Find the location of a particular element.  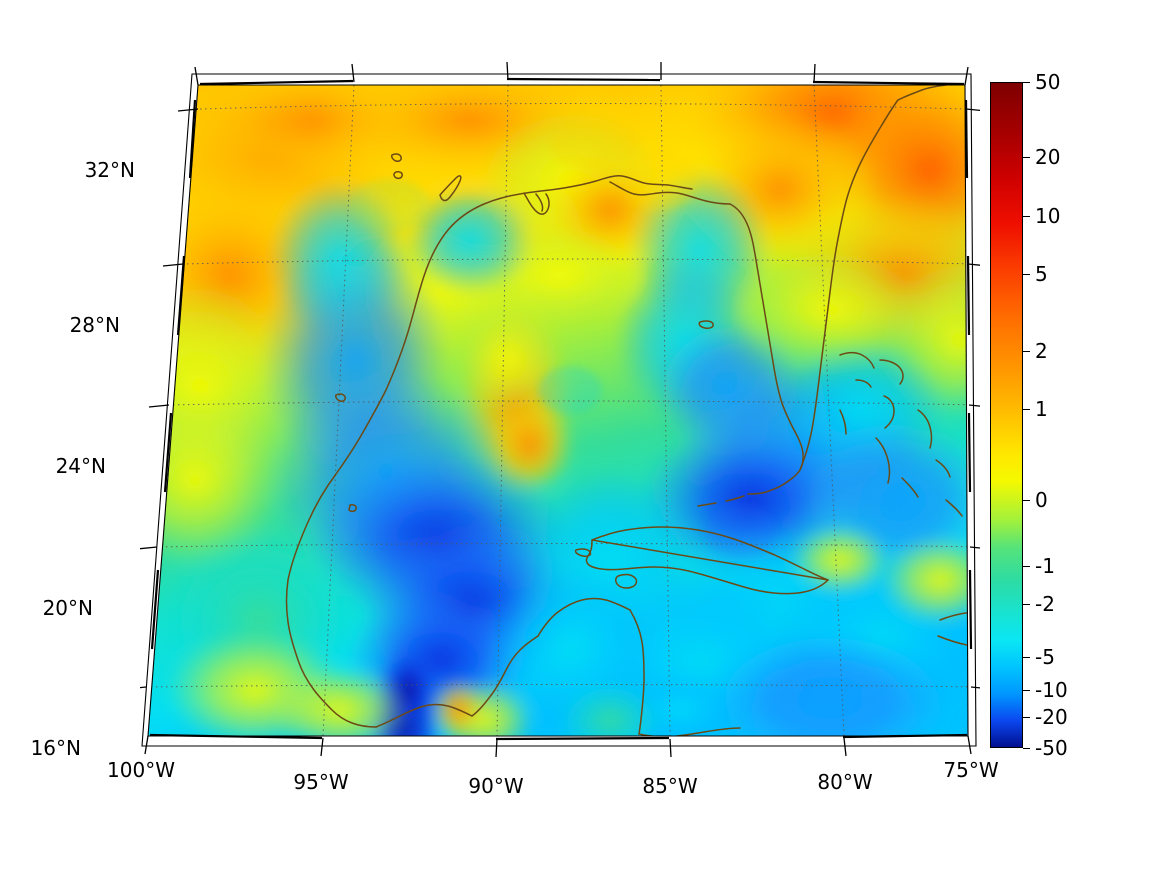

colorbar-tick-label-5: 5 is located at coordinates (1041, 273).